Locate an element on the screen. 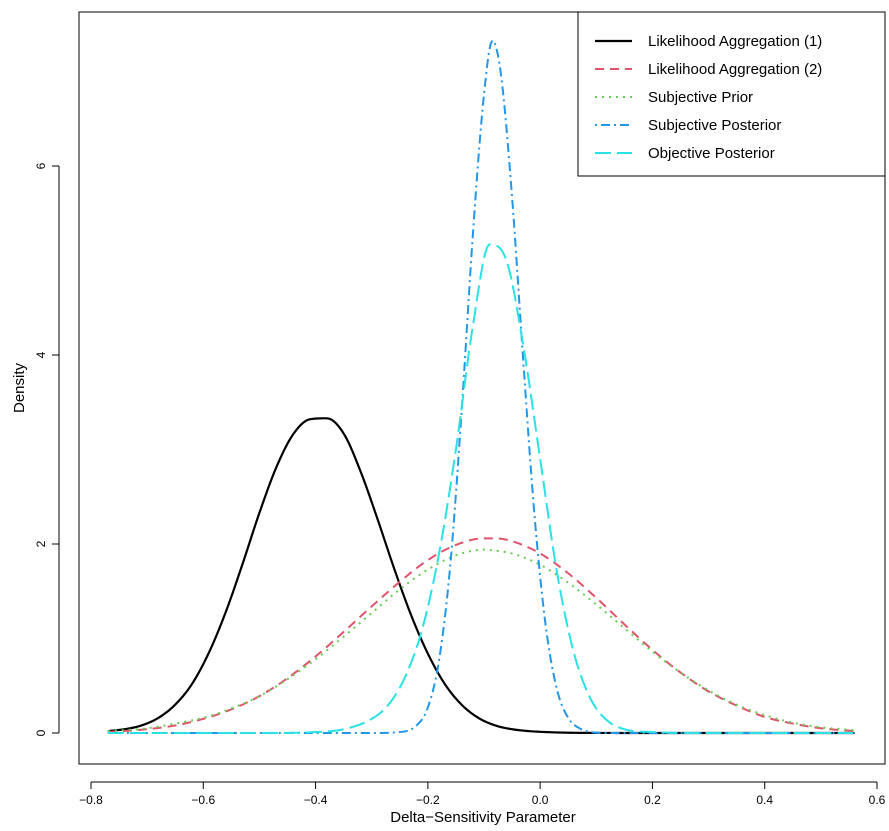 This screenshot has height=831, width=889. legend-label: Objective Posterior is located at coordinates (711, 153).